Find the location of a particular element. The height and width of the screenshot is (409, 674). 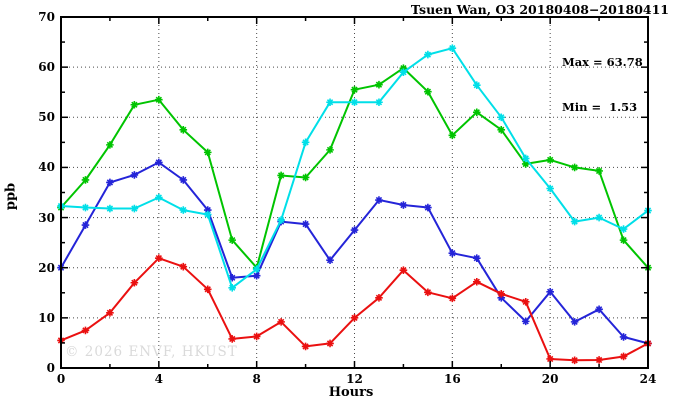

x-axis-label: Hours is located at coordinates (351, 392).